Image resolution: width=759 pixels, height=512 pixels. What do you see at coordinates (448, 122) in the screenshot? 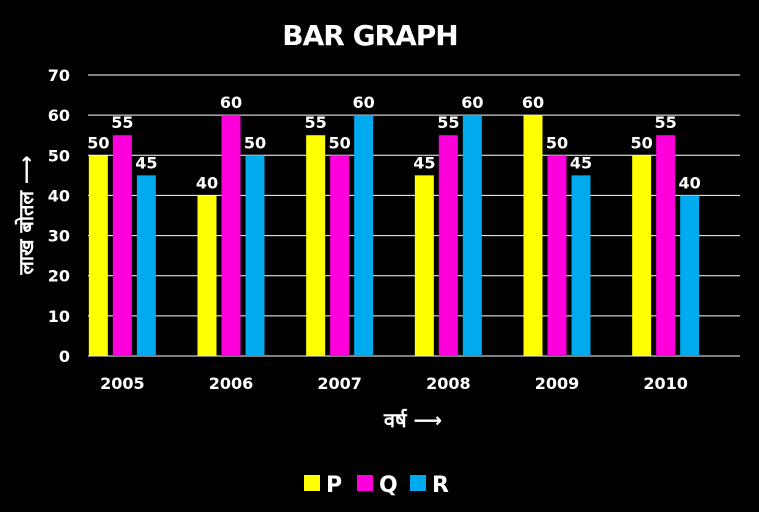
I see `data-label-Q-2008: 55` at bounding box center [448, 122].